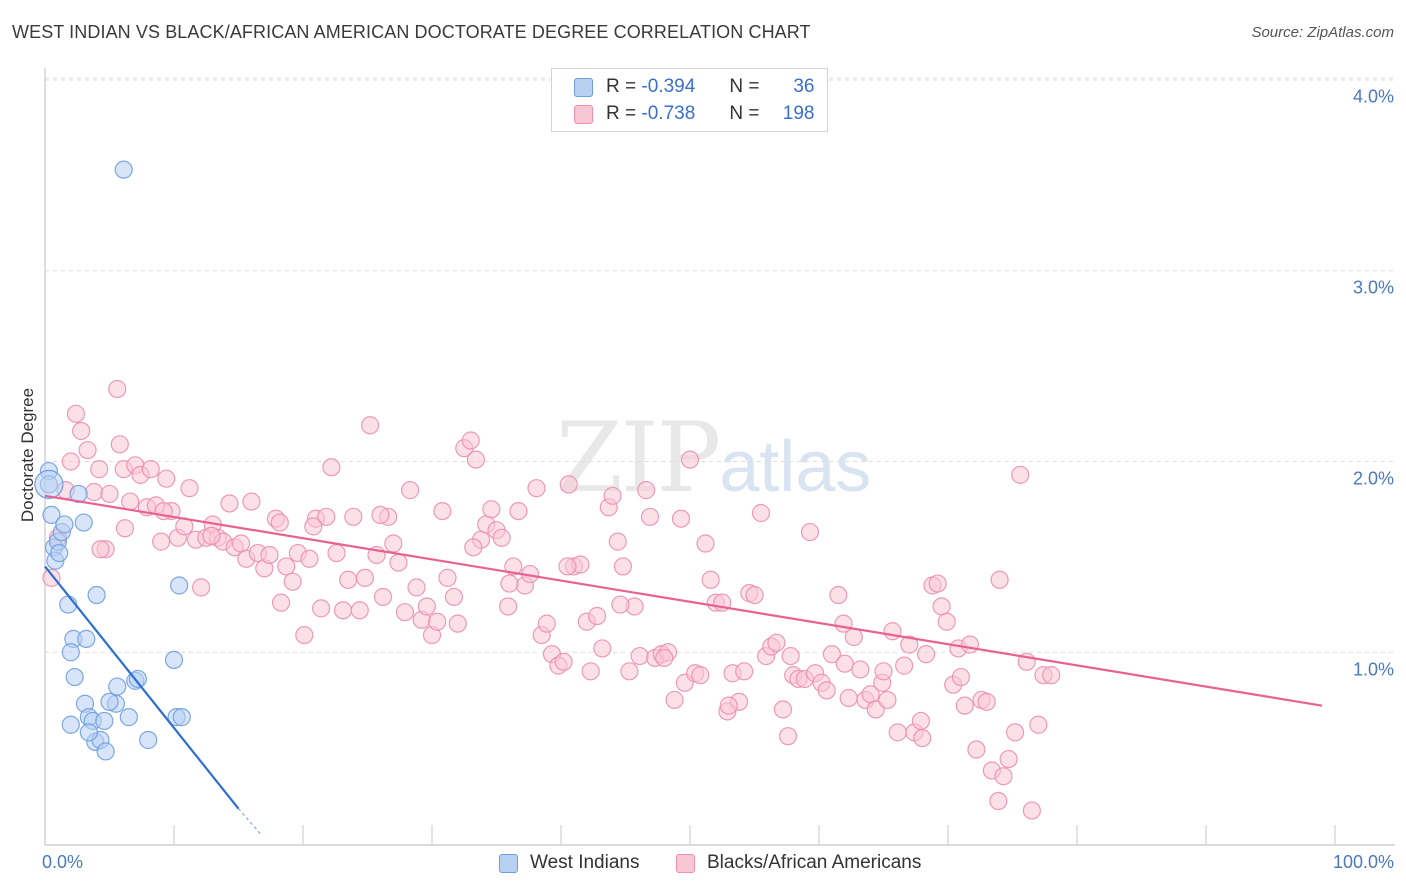  I want to click on x-tick-label: 0.0%, so click(63, 862).